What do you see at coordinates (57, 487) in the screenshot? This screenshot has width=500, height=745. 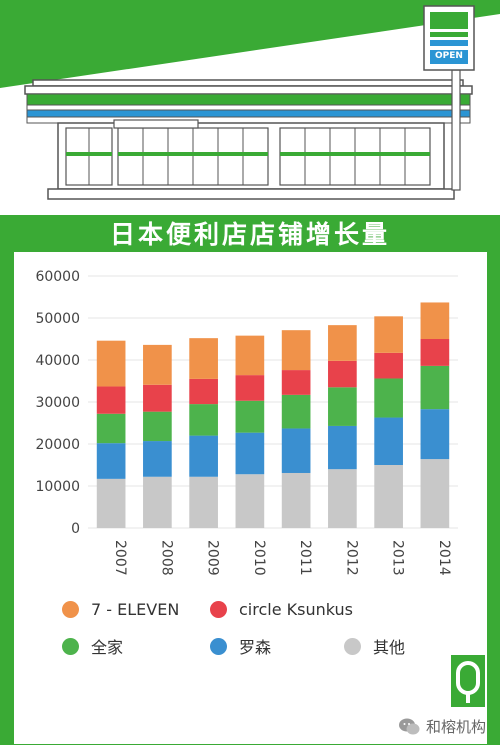 I see `y-tick-label: 10000` at bounding box center [57, 487].